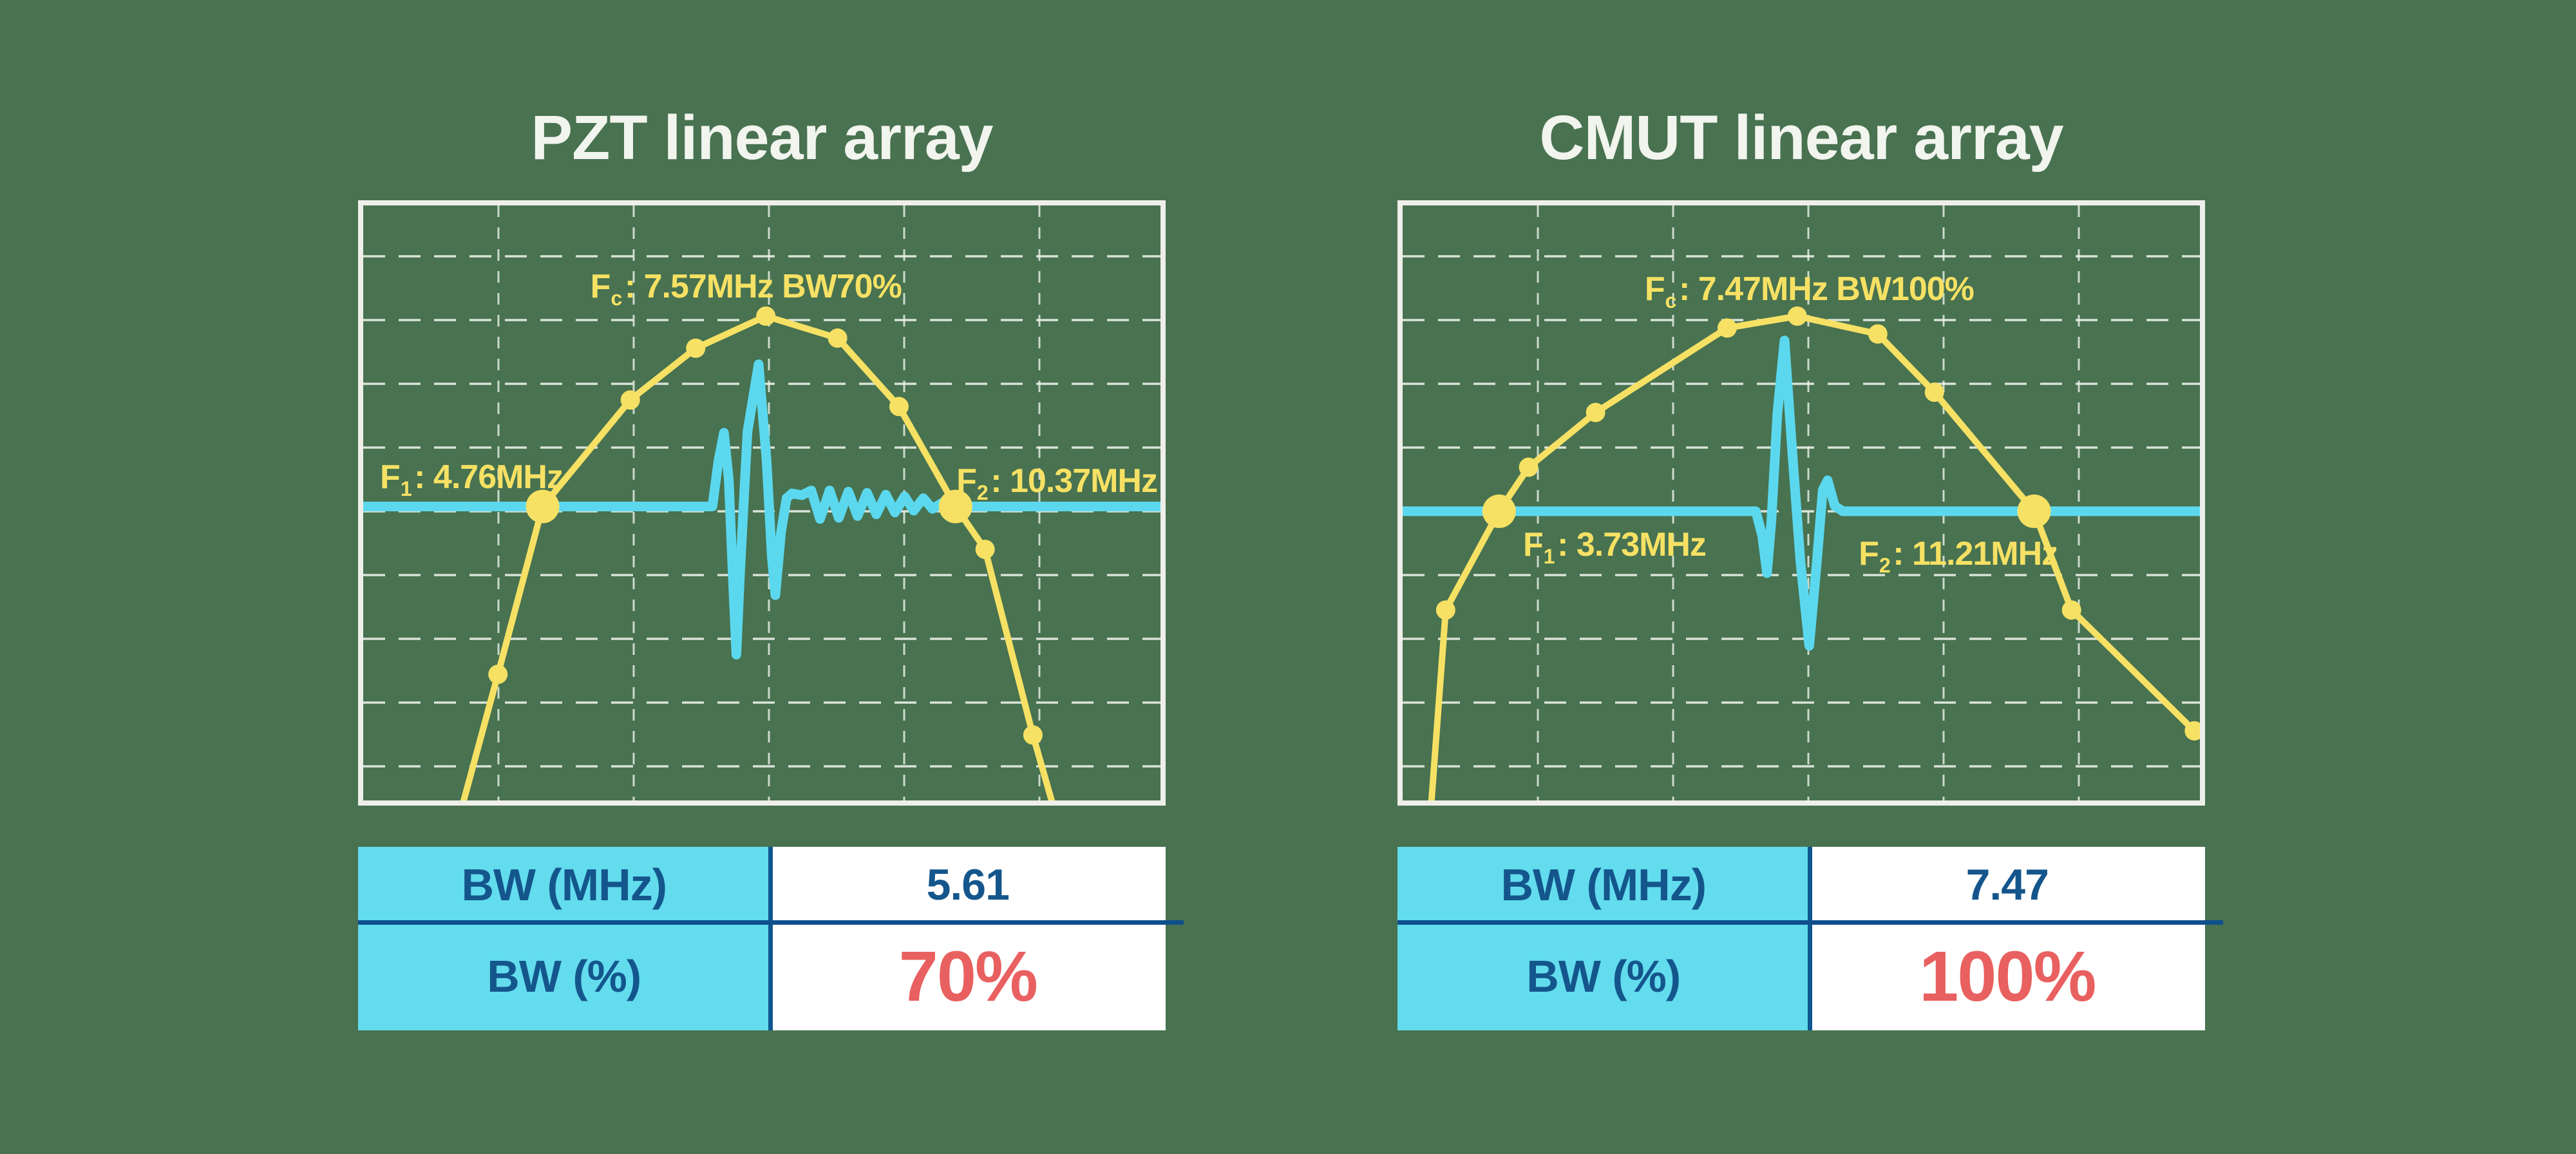 The width and height of the screenshot is (2576, 1154). I want to click on pzt-f1-annotation: F1: 4.76MHz, so click(471, 480).